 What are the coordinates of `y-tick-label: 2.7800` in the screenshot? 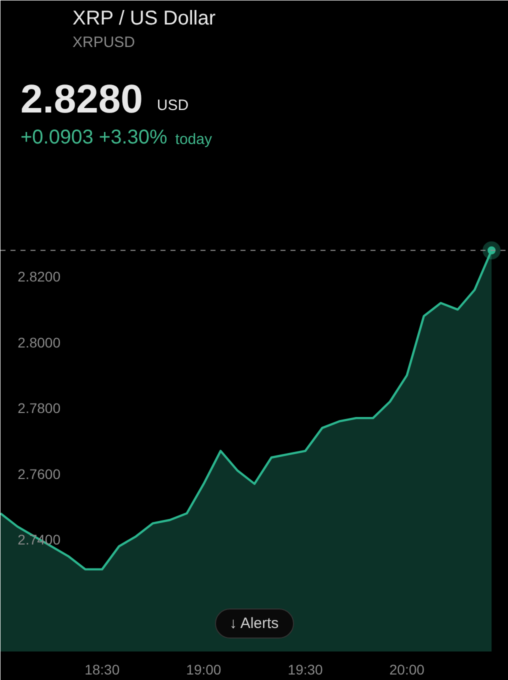 It's located at (39, 408).